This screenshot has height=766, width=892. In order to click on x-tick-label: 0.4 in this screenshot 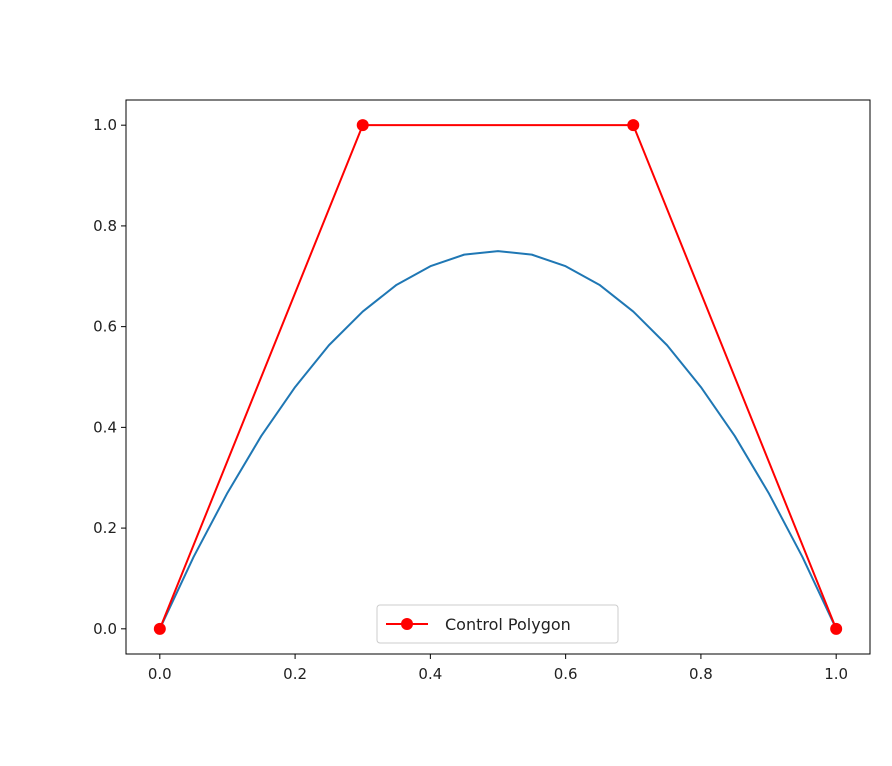, I will do `click(430, 674)`.